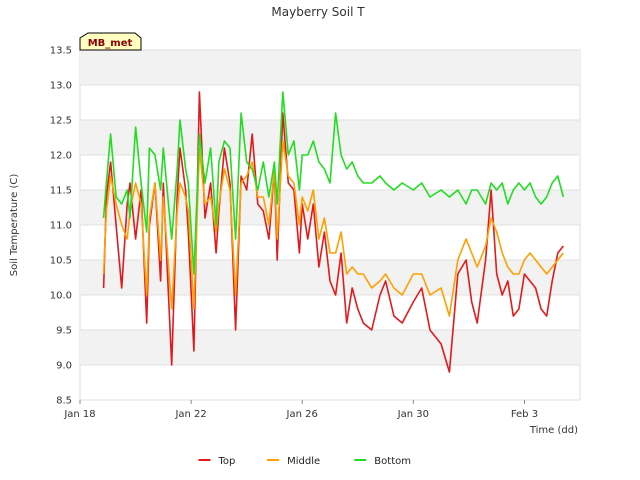 Image resolution: width=640 pixels, height=480 pixels. I want to click on y-tick-label: 9.0, so click(64, 366).